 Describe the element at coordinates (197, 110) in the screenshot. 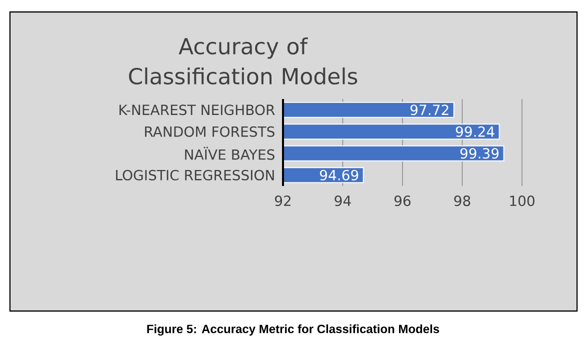

I see `y-tick-label: K-NEAREST NEIGHBOR` at that location.